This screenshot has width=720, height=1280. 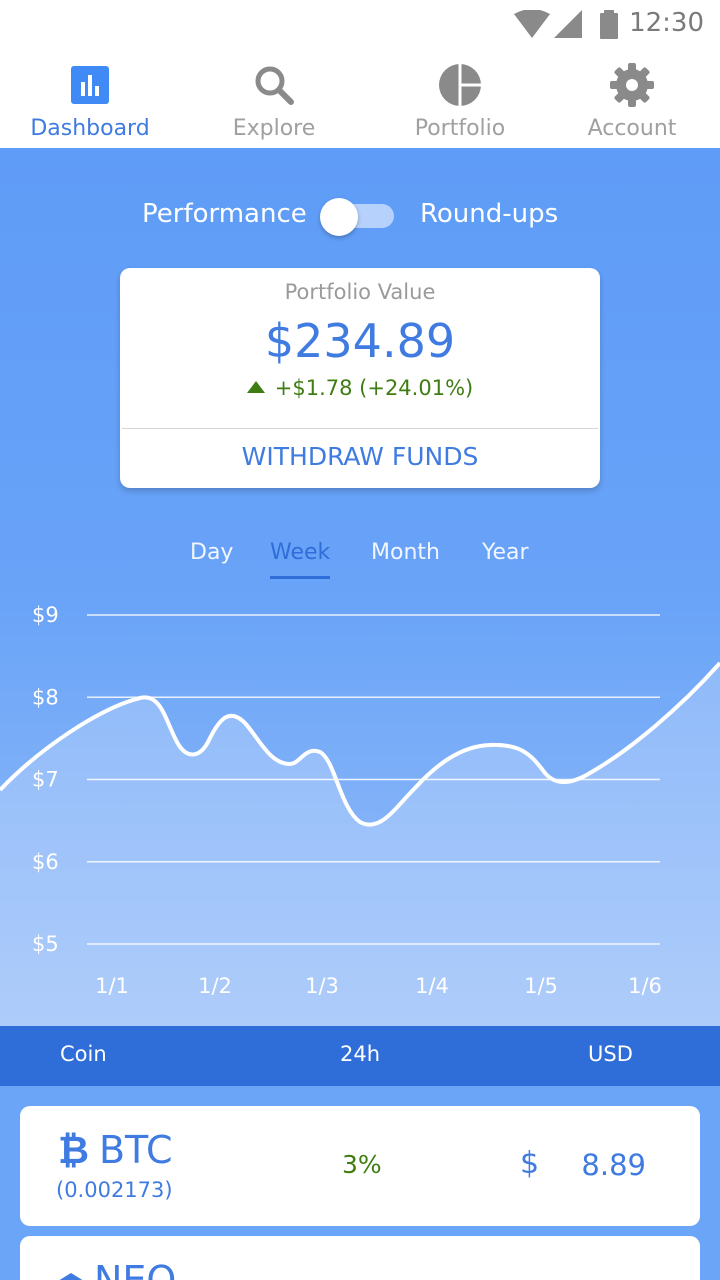 I want to click on range-month: Month, so click(x=405, y=552).